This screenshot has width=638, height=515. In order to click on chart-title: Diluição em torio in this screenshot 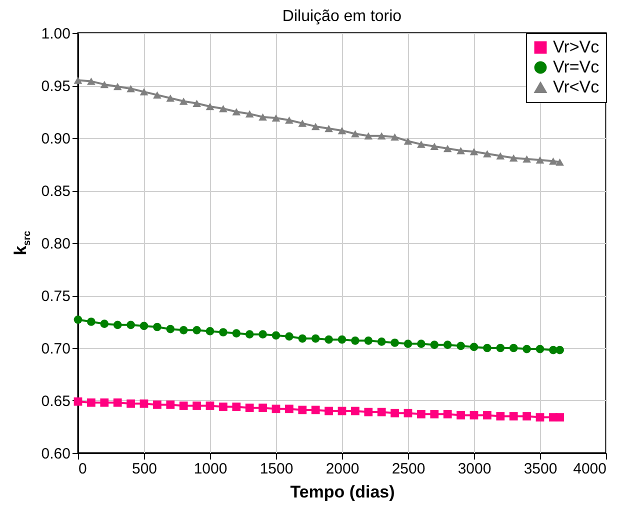, I will do `click(342, 16)`.